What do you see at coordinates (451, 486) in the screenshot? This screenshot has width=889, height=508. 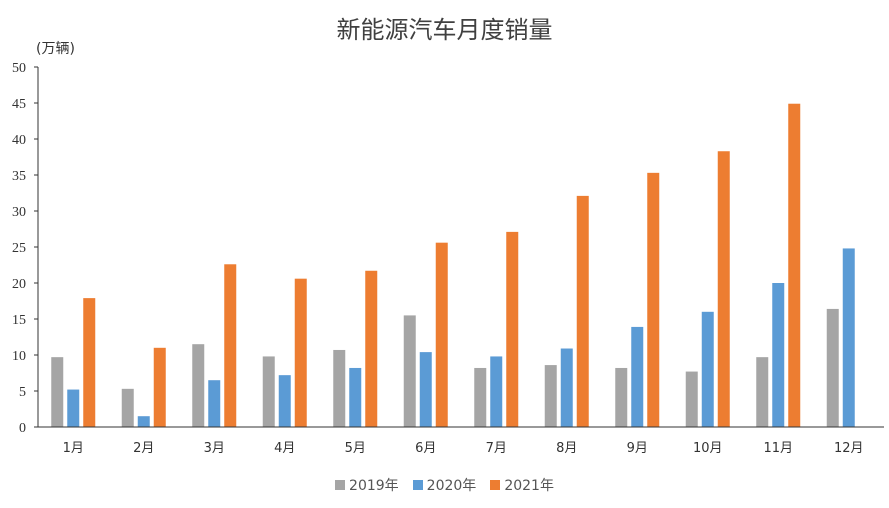 I see `legend-label: 2020年` at bounding box center [451, 486].